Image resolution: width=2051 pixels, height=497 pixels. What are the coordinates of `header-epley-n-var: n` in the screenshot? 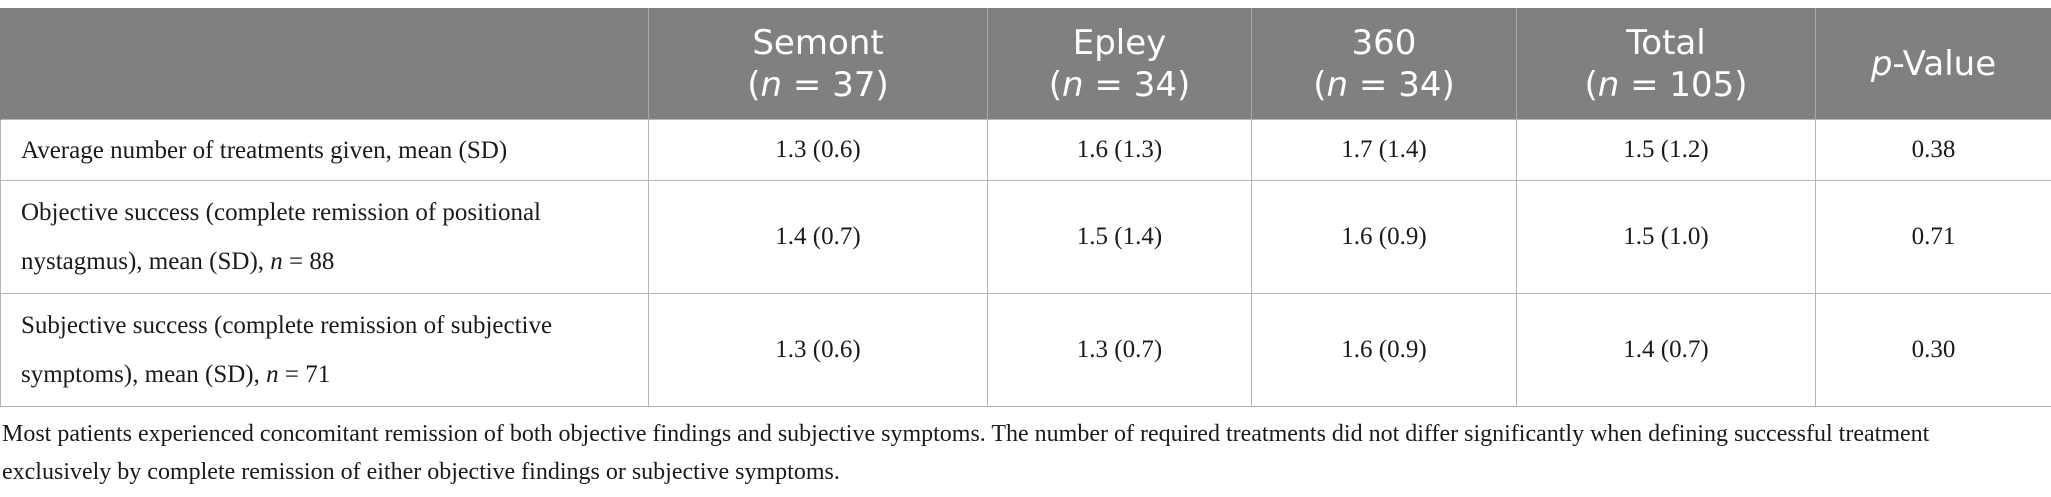 It's located at (1073, 84).